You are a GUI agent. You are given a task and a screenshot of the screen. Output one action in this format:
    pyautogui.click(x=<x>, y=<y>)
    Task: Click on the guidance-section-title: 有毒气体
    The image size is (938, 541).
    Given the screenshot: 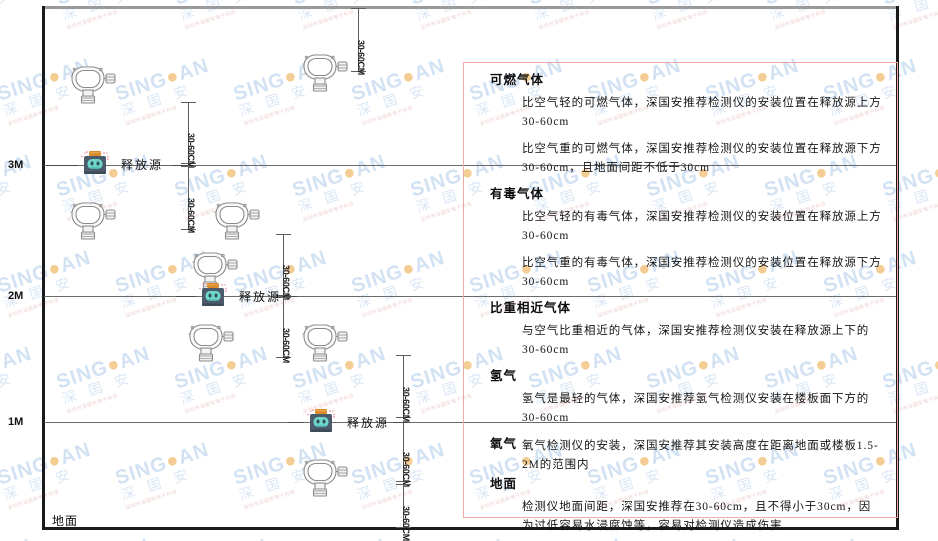 What is the action you would take?
    pyautogui.click(x=517, y=193)
    